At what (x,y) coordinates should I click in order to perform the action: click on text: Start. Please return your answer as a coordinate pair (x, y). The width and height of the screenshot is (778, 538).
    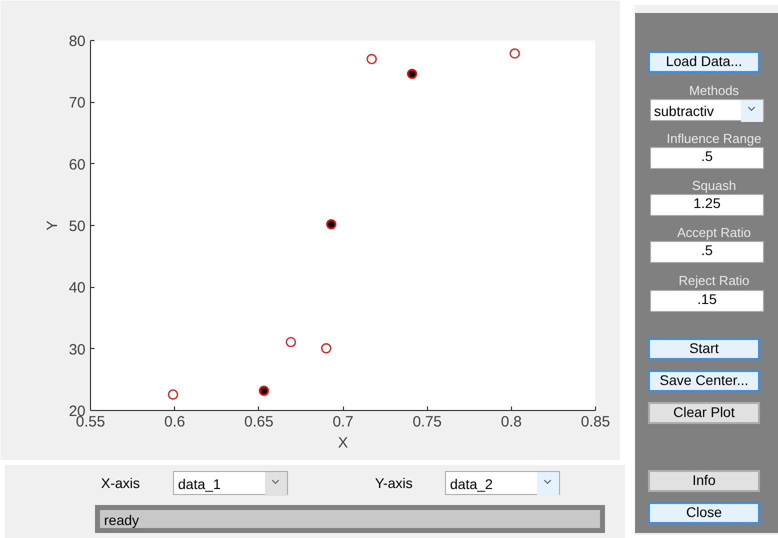
    Looking at the image, I should click on (704, 349).